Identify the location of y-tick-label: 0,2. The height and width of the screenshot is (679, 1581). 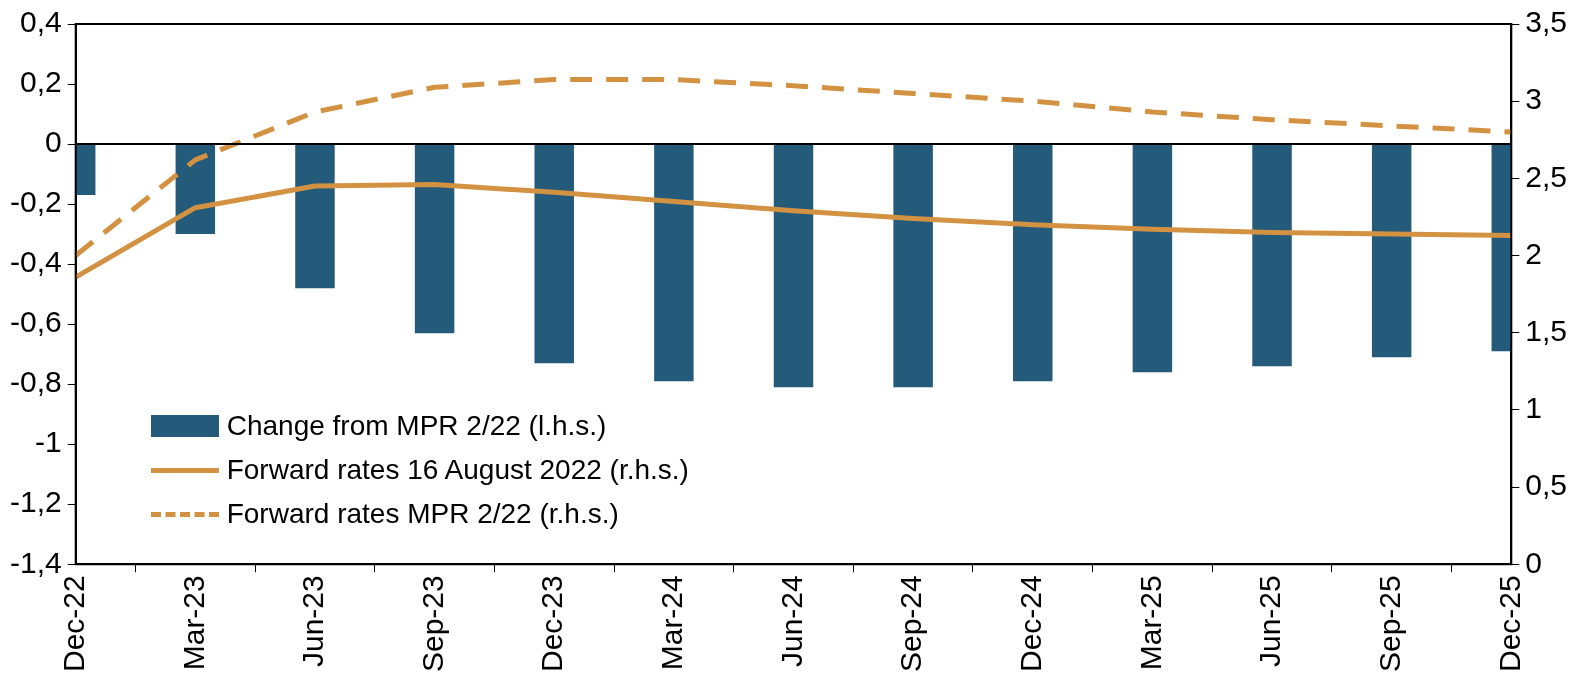
(40, 82).